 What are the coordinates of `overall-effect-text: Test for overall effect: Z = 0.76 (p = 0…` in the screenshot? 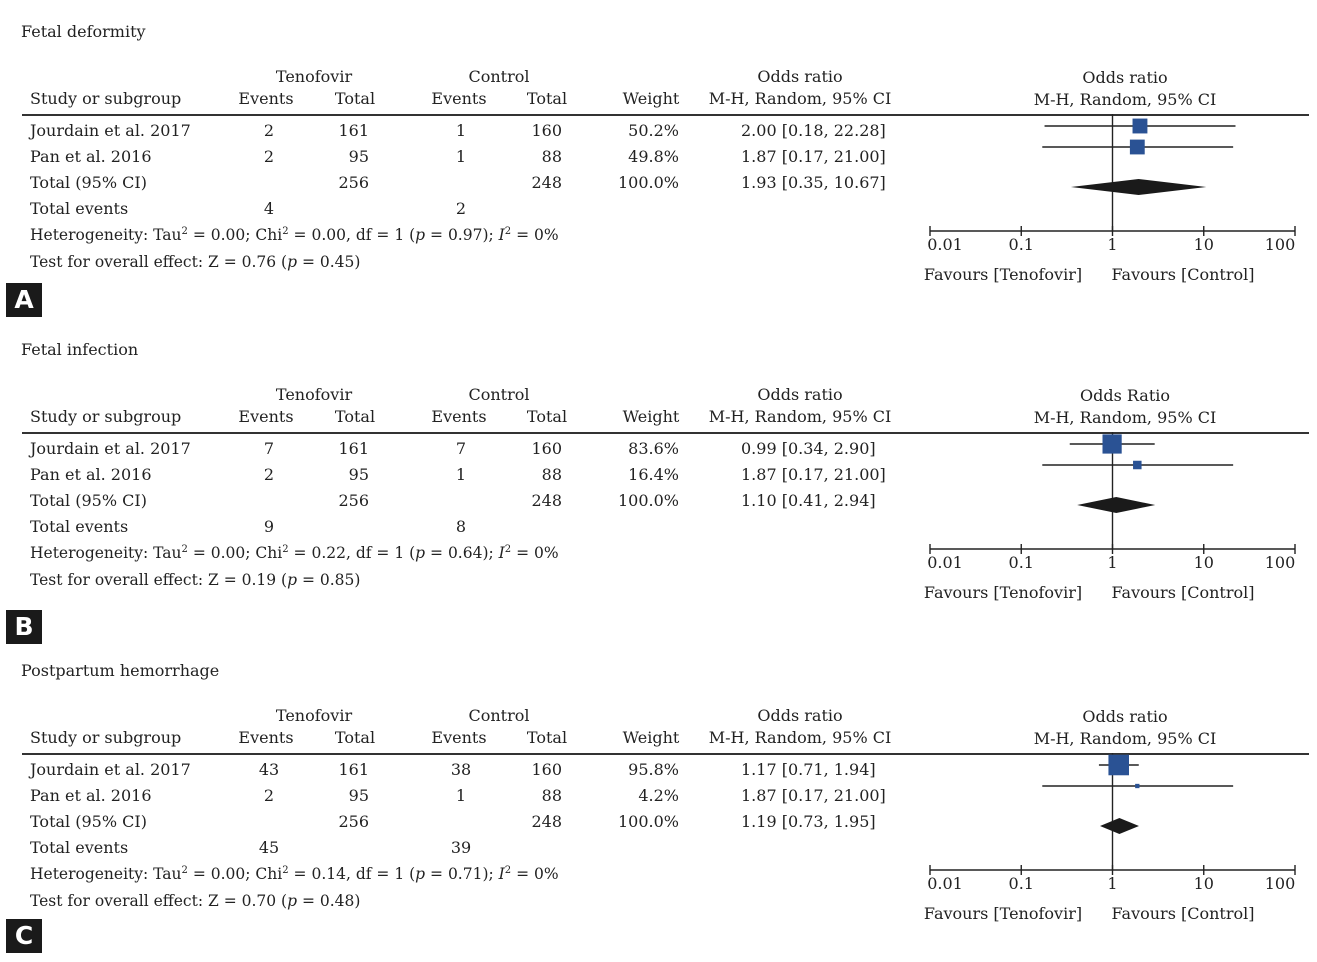 It's located at (195, 262).